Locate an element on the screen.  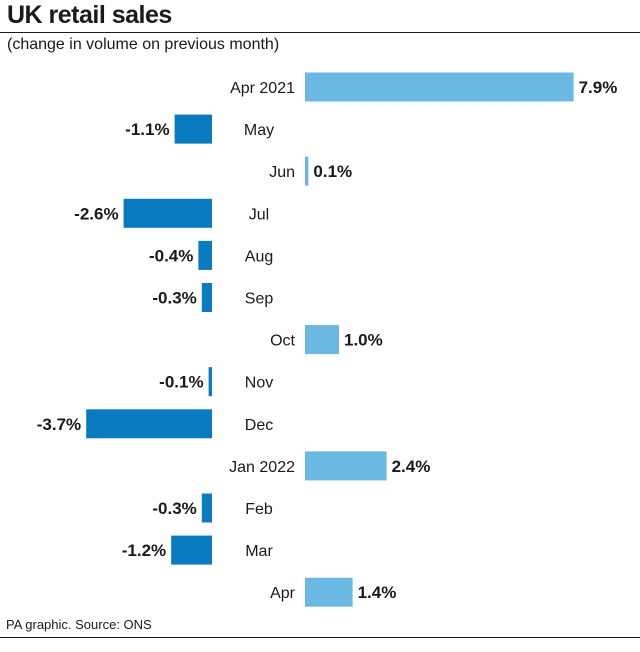
source-note: PA graphic. Source: ONS is located at coordinates (79, 624).